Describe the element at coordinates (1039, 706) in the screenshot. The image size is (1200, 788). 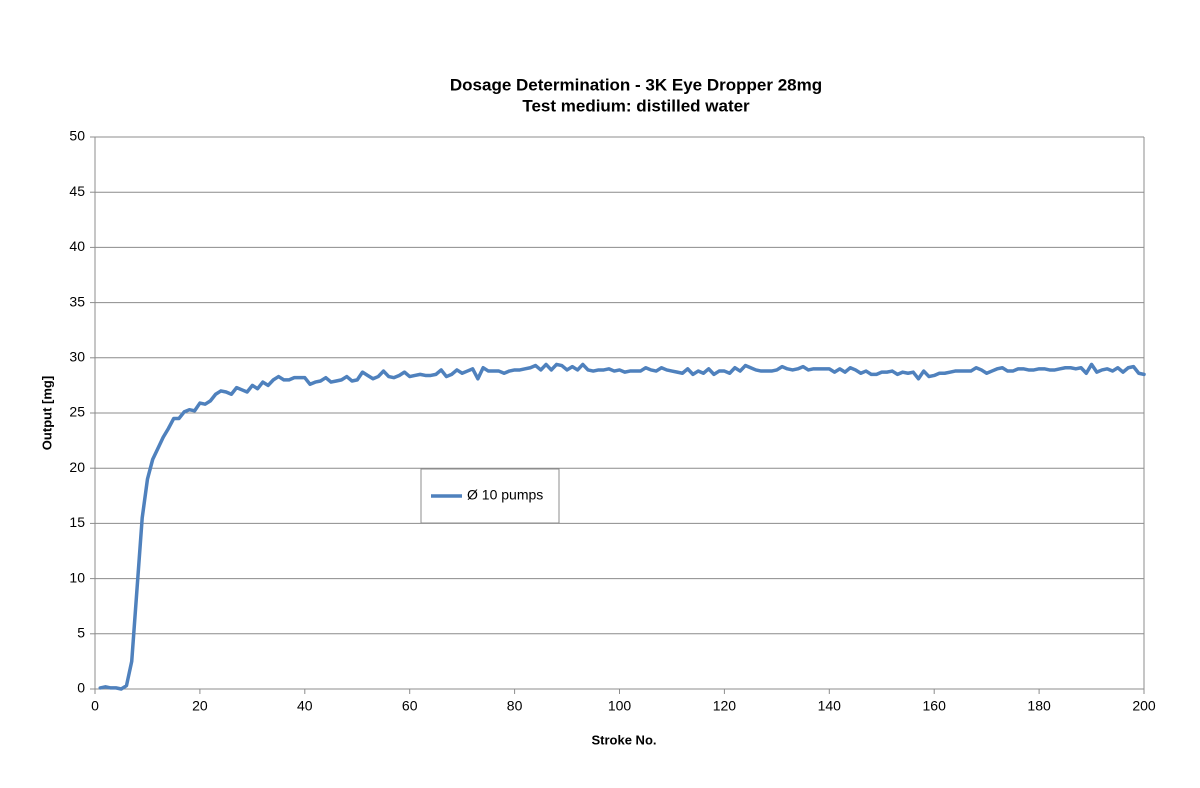
I see `x-tick-label: 180` at that location.